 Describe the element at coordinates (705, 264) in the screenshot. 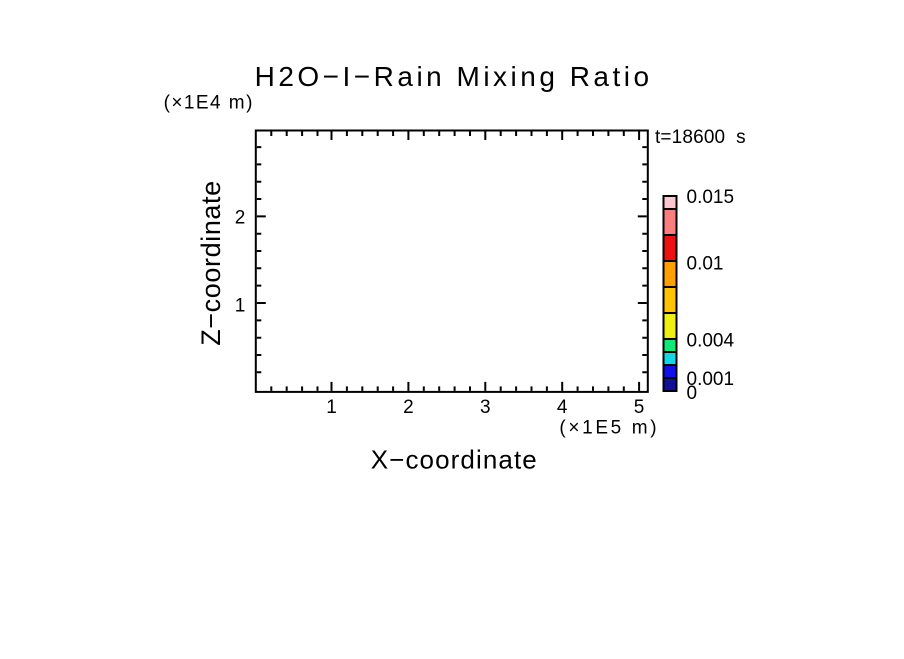

I see `svg-text: 0.01` at that location.